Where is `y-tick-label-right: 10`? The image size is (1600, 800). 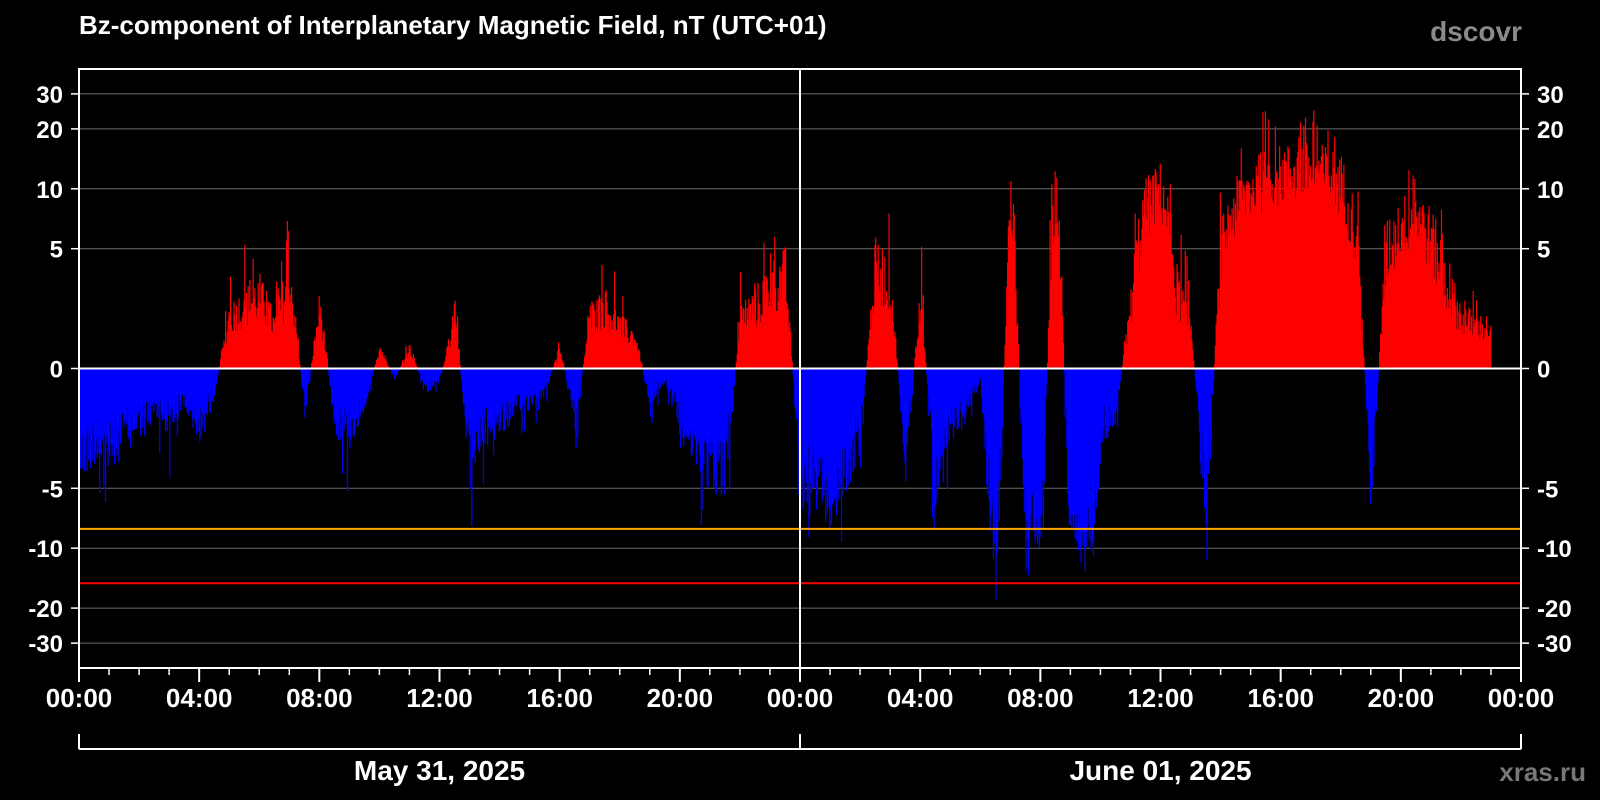
y-tick-label-right: 10 is located at coordinates (1550, 190).